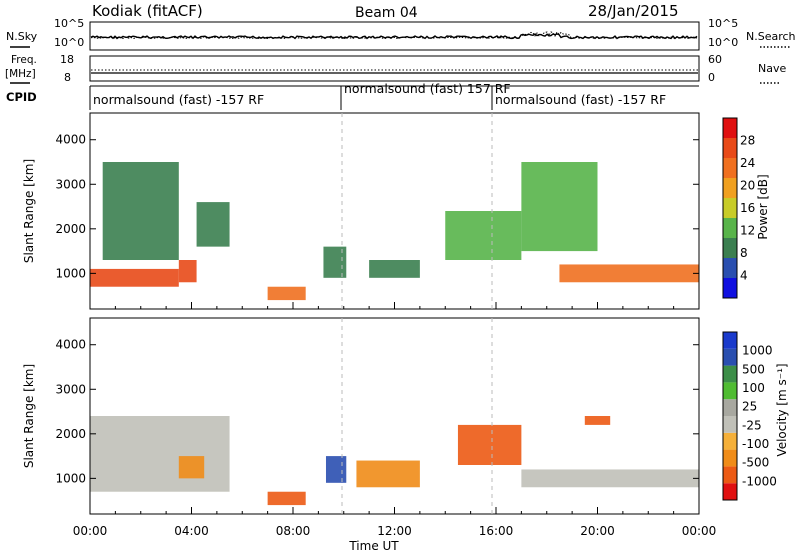 Image resolution: width=800 pixels, height=554 pixels. I want to click on x-axis-tick-labels: 00:00 04:00 08:00 12:00 16:00 20:00 00:00, so click(395, 531).